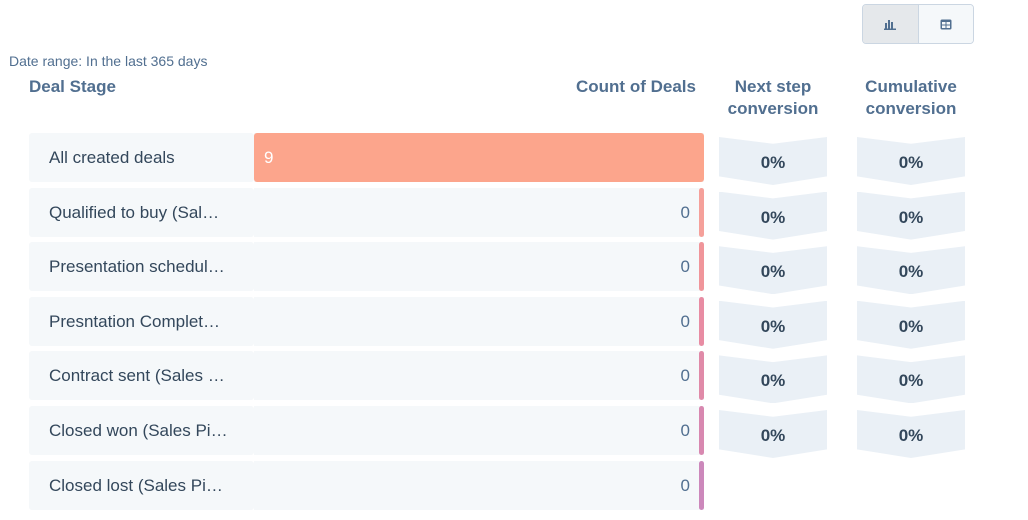 This screenshot has width=1028, height=520. Describe the element at coordinates (269, 157) in the screenshot. I see `count-value: 9` at that location.